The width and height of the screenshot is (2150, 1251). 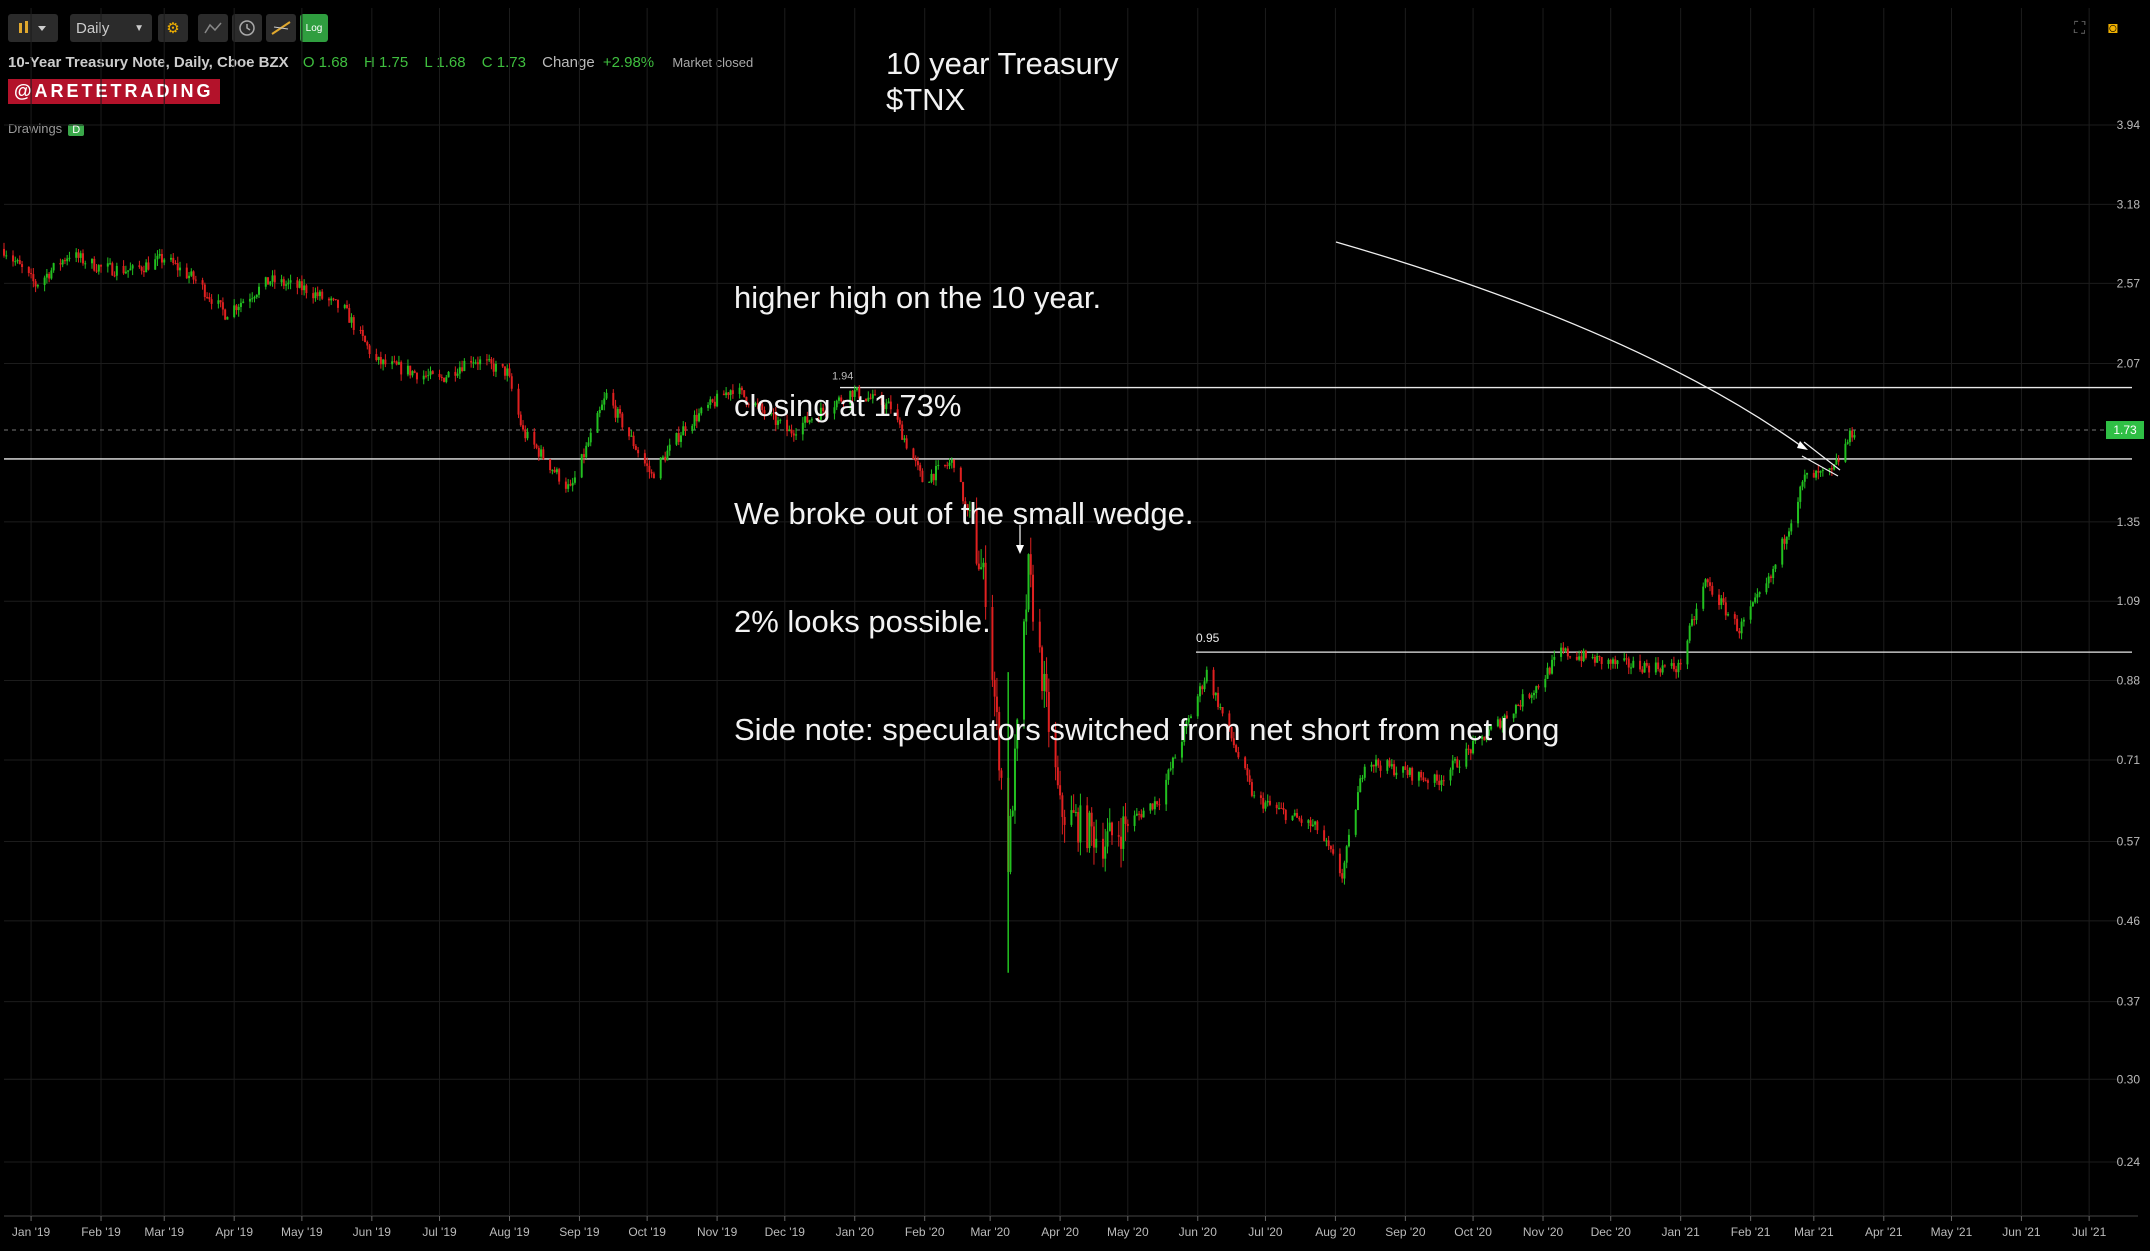 I want to click on spike-arrow-head, so click(x=1020, y=549).